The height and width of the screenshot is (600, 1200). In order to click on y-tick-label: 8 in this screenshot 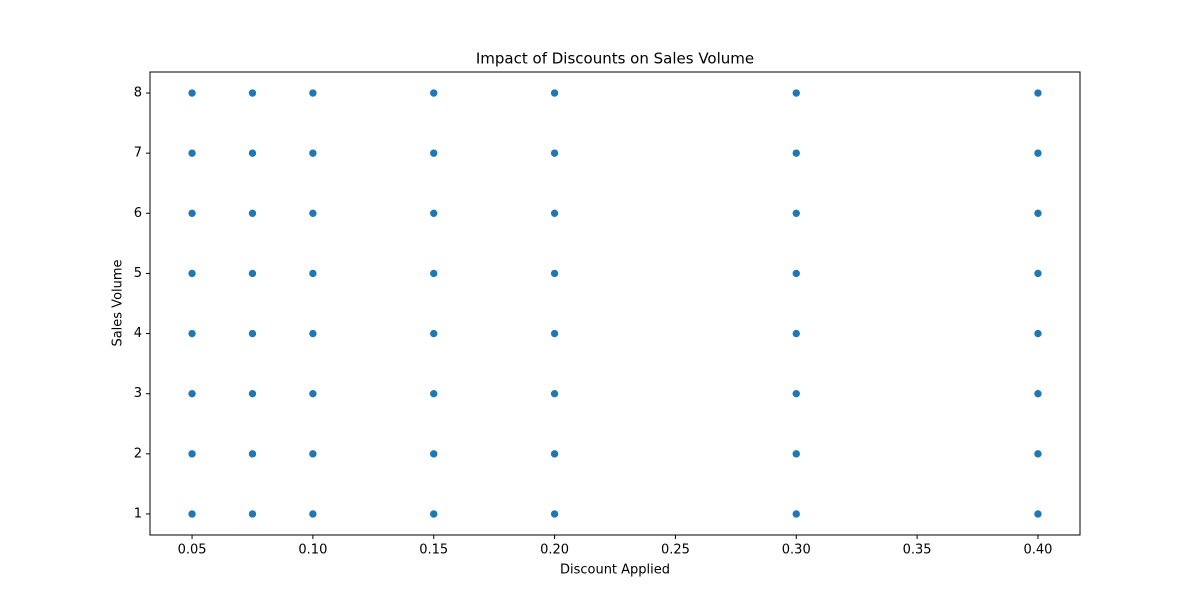, I will do `click(138, 93)`.